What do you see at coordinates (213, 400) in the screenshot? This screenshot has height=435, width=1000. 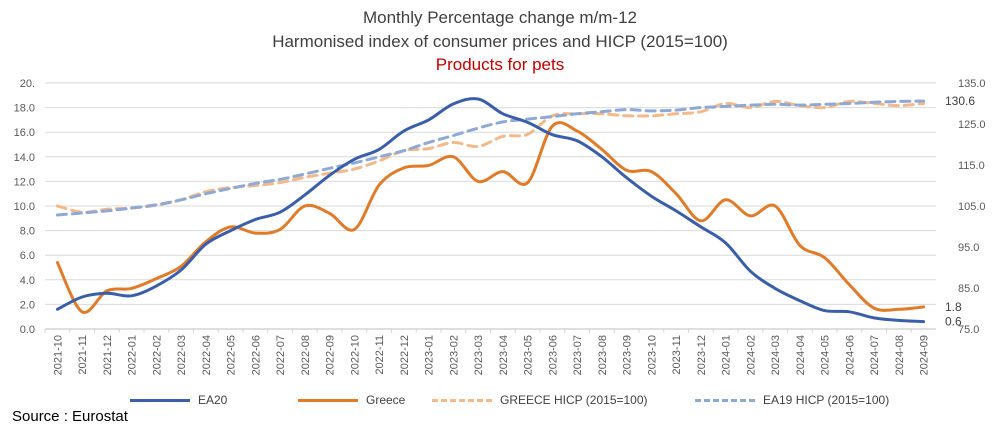 I see `legend-label-ea20: EA20` at bounding box center [213, 400].